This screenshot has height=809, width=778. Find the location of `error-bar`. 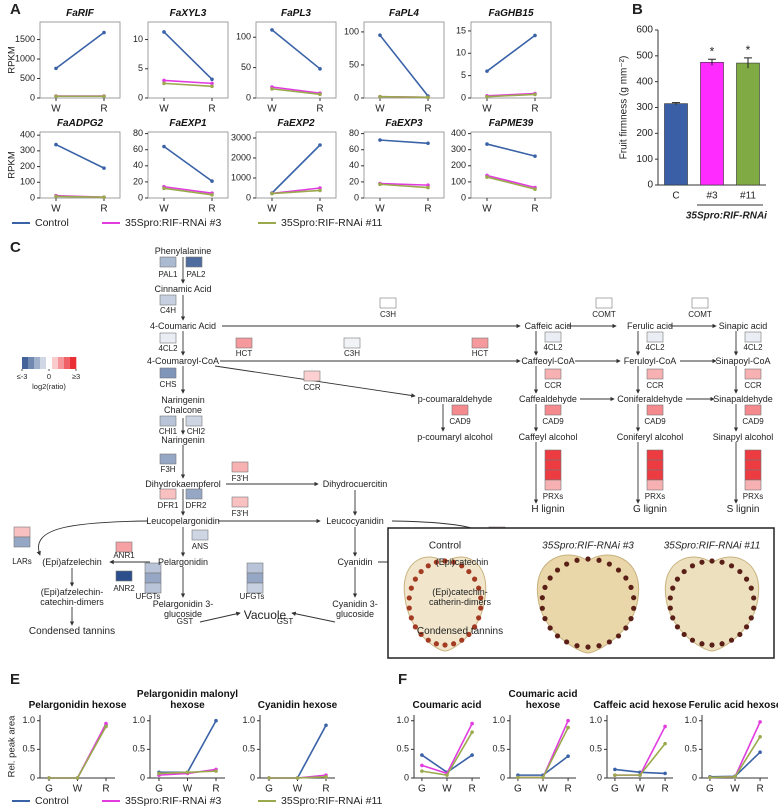

error-bar is located at coordinates (748, 63).